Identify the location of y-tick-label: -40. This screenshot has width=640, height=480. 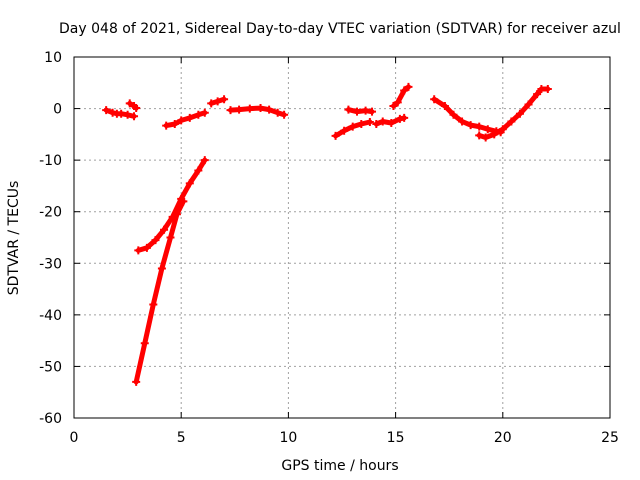
(50, 316).